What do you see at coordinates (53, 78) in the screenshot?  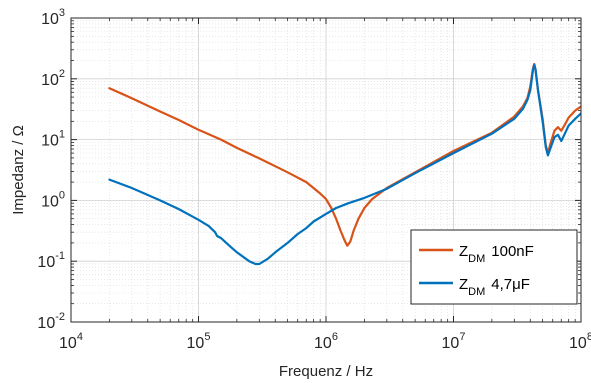 I see `y-tick-label: 10²` at bounding box center [53, 78].